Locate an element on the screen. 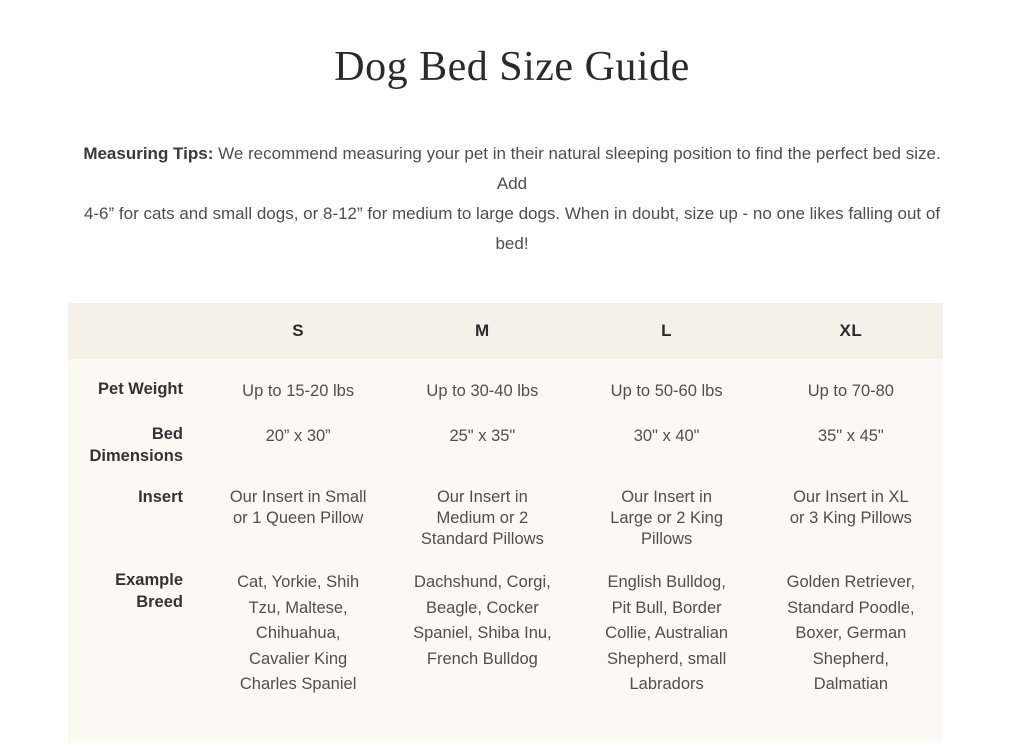  table-cell: Up to 70-80 is located at coordinates (850, 391).